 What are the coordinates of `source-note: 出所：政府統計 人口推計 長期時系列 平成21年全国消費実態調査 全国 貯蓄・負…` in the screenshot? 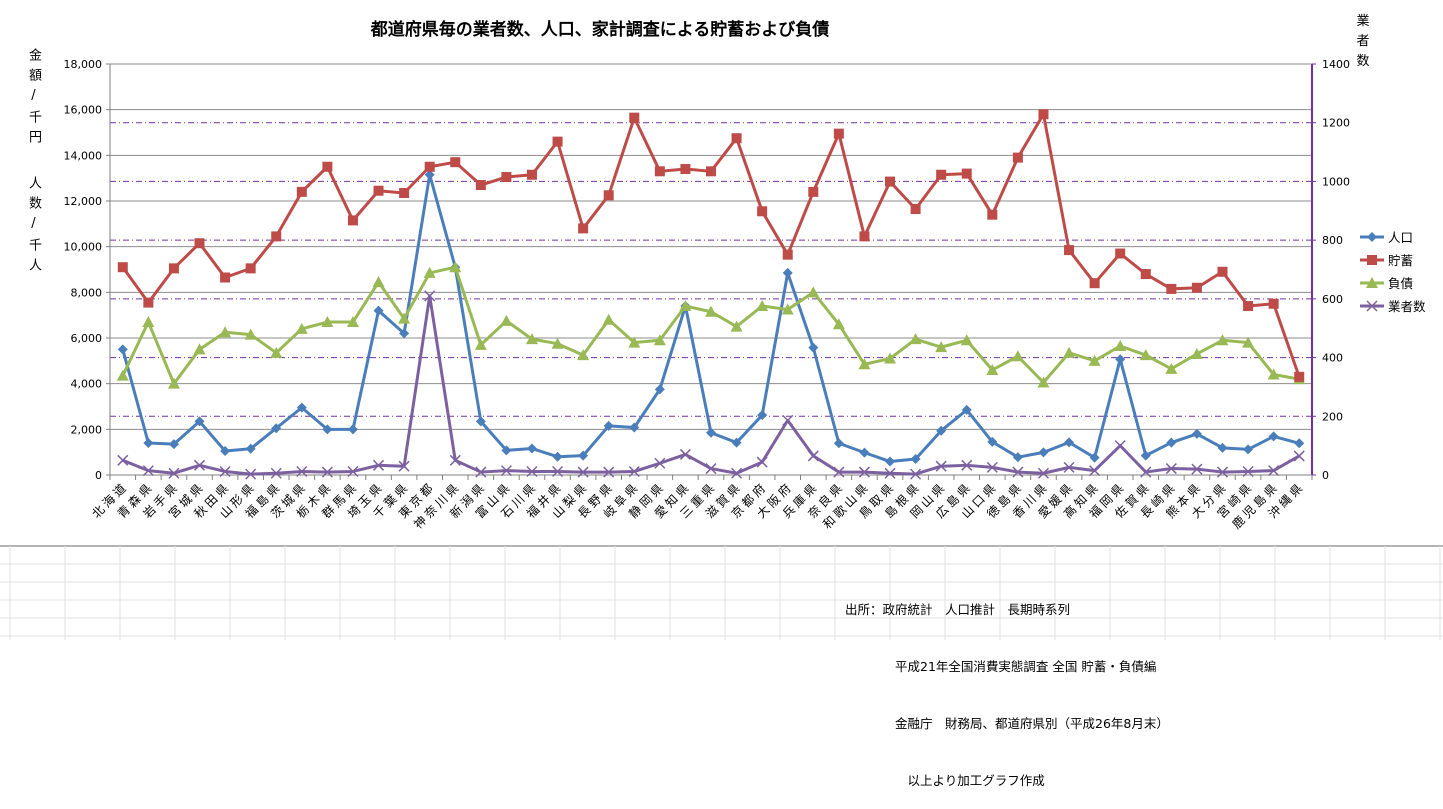 It's located at (1007, 685).